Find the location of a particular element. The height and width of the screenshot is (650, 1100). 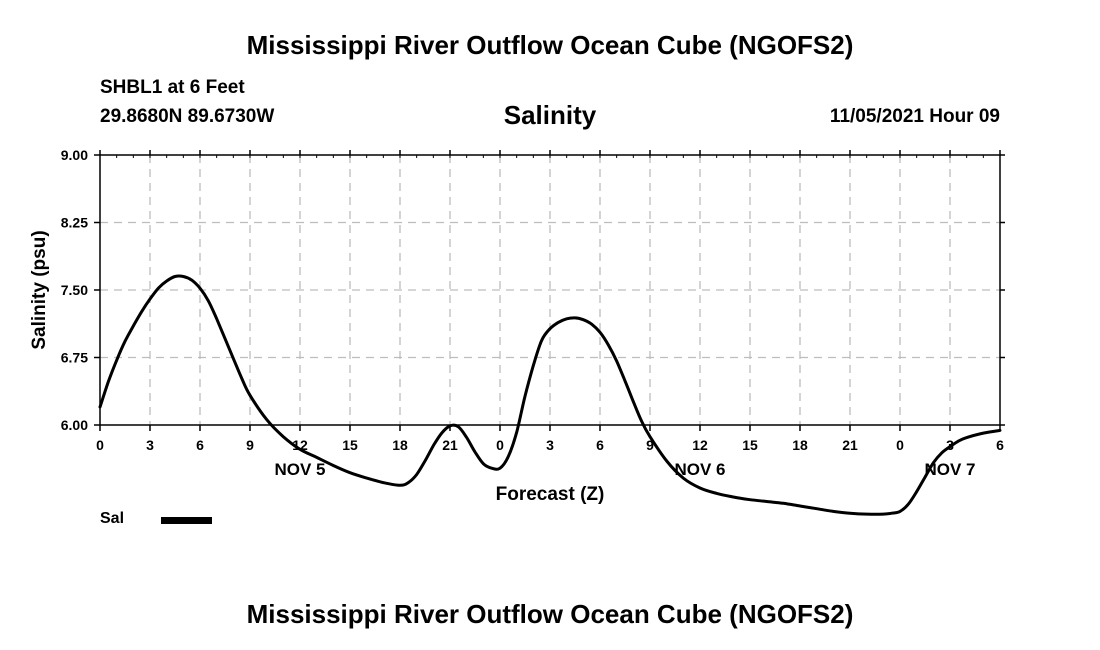

y-tick-label: 6.75 is located at coordinates (74, 358).